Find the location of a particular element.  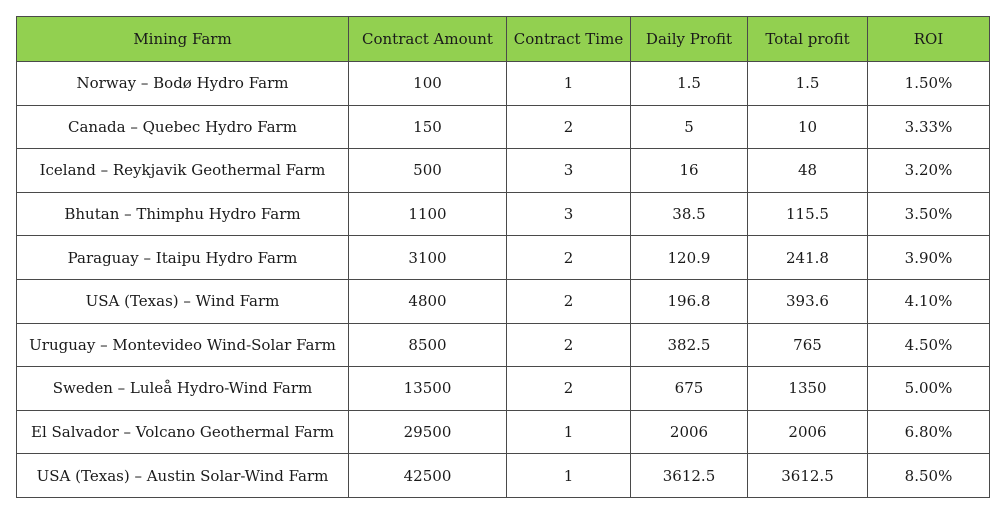

cell-total-profit: 765 is located at coordinates (807, 345).